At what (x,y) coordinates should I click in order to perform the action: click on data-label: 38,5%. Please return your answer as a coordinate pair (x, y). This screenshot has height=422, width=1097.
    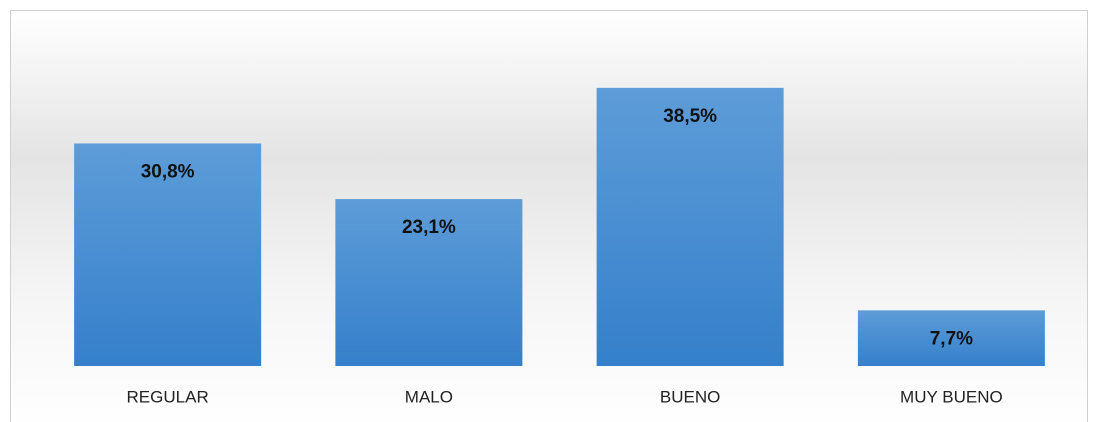
    Looking at the image, I should click on (690, 116).